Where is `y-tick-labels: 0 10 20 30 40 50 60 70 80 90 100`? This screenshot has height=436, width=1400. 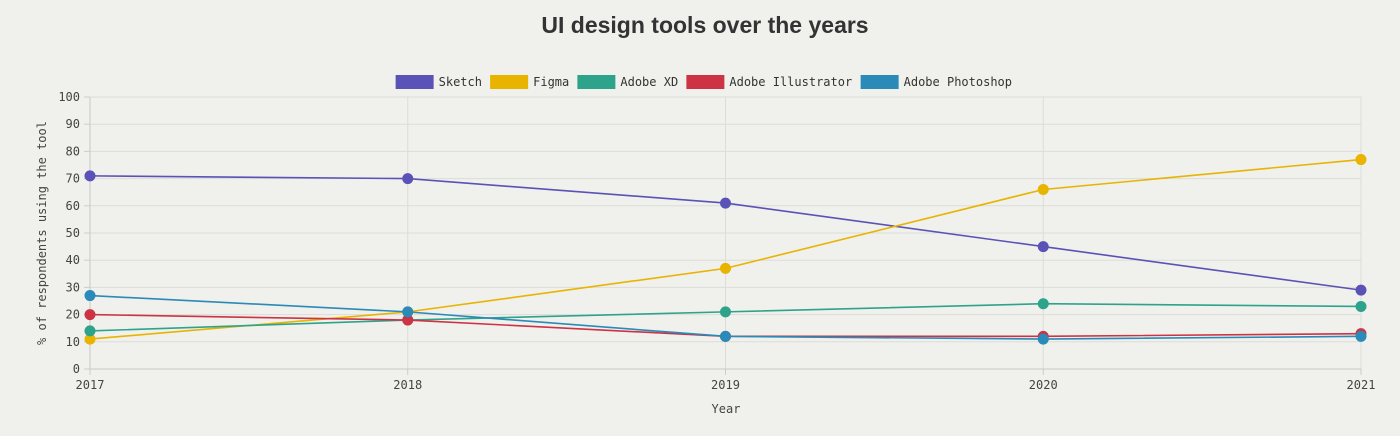 y-tick-labels: 0 10 20 30 40 50 60 70 80 90 100 is located at coordinates (69, 233).